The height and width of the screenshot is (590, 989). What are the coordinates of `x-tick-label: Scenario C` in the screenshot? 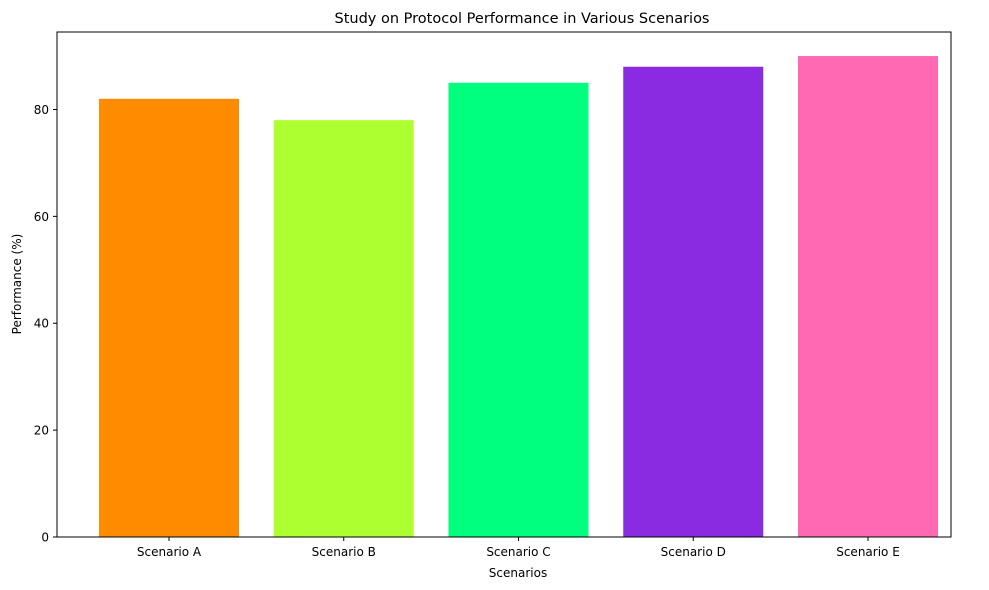 It's located at (518, 552).